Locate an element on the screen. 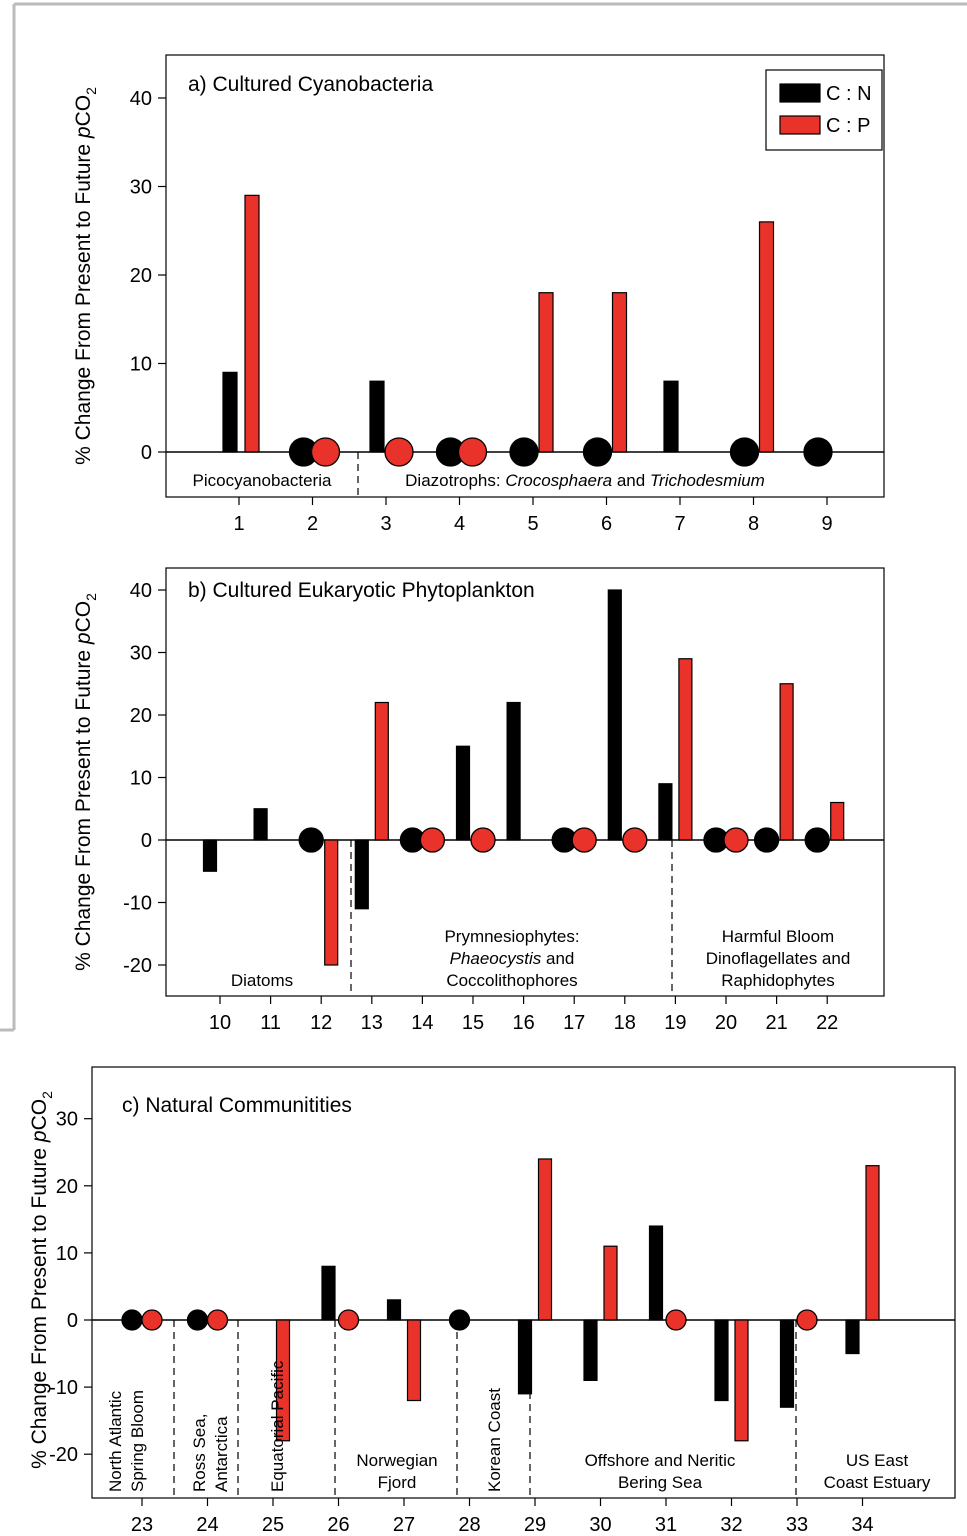  x-tick-label: 24 is located at coordinates (207, 1525).